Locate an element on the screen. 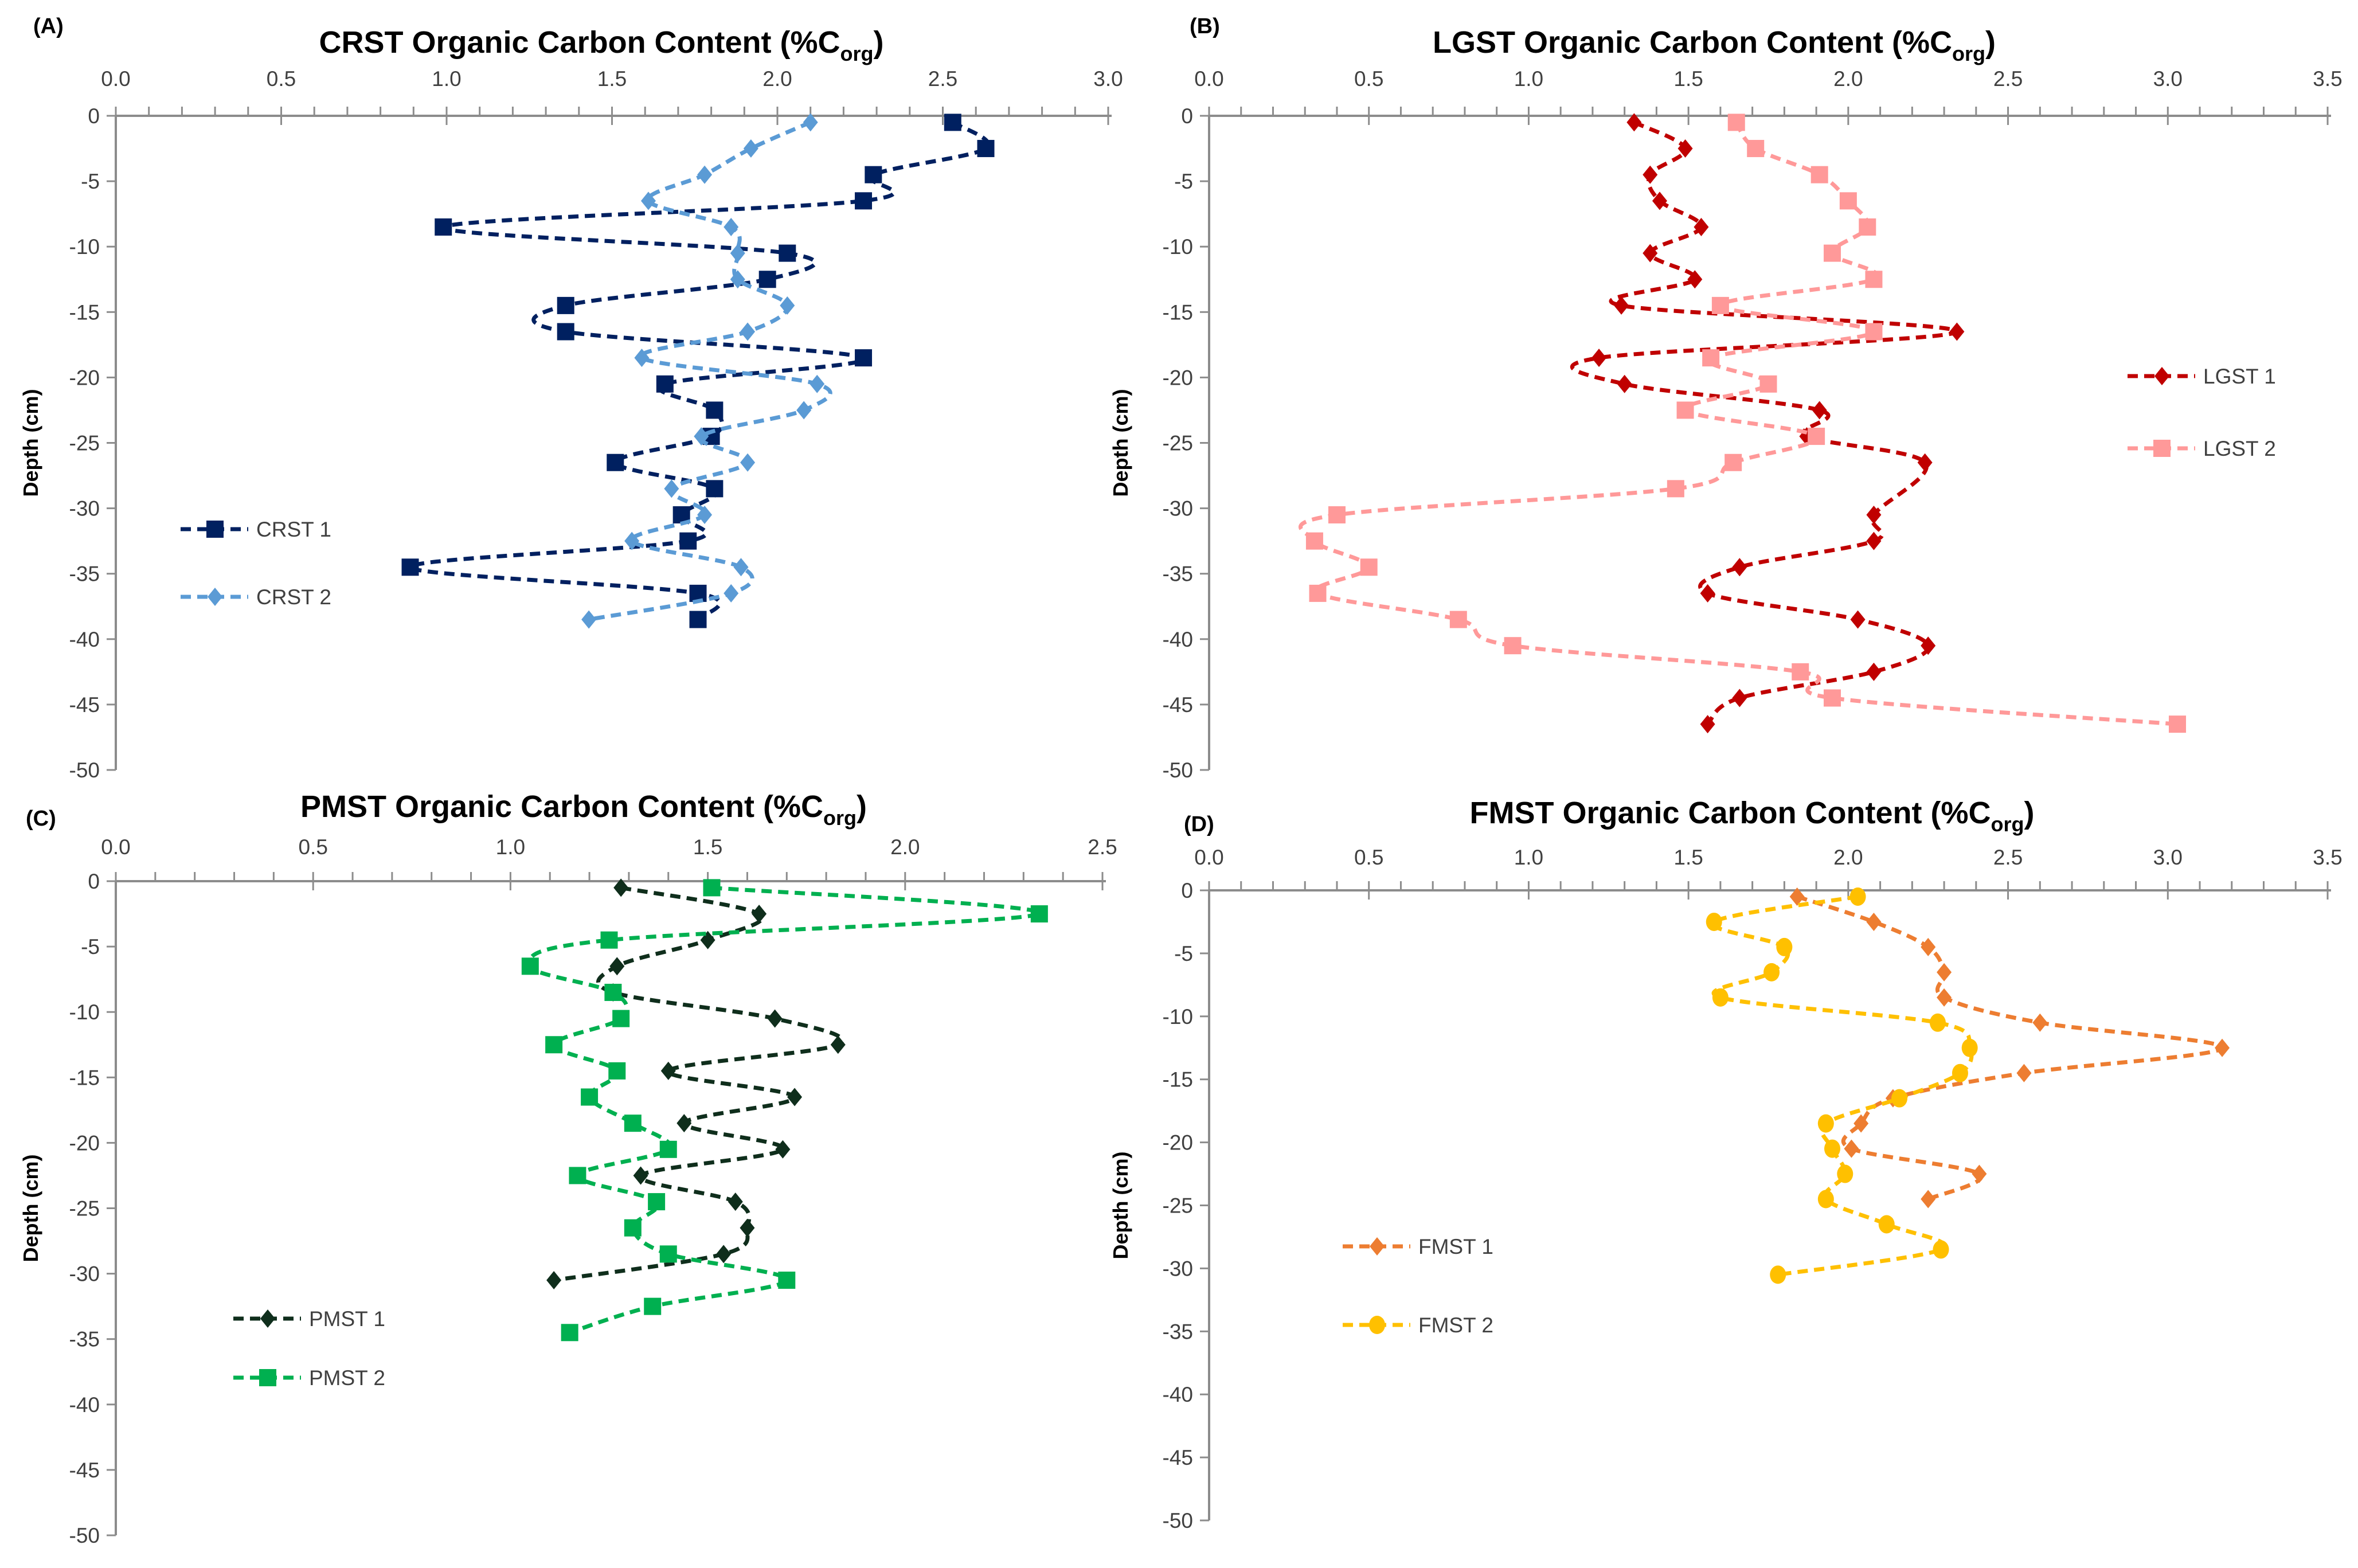  y-tick-label: -45 is located at coordinates (84, 1470).